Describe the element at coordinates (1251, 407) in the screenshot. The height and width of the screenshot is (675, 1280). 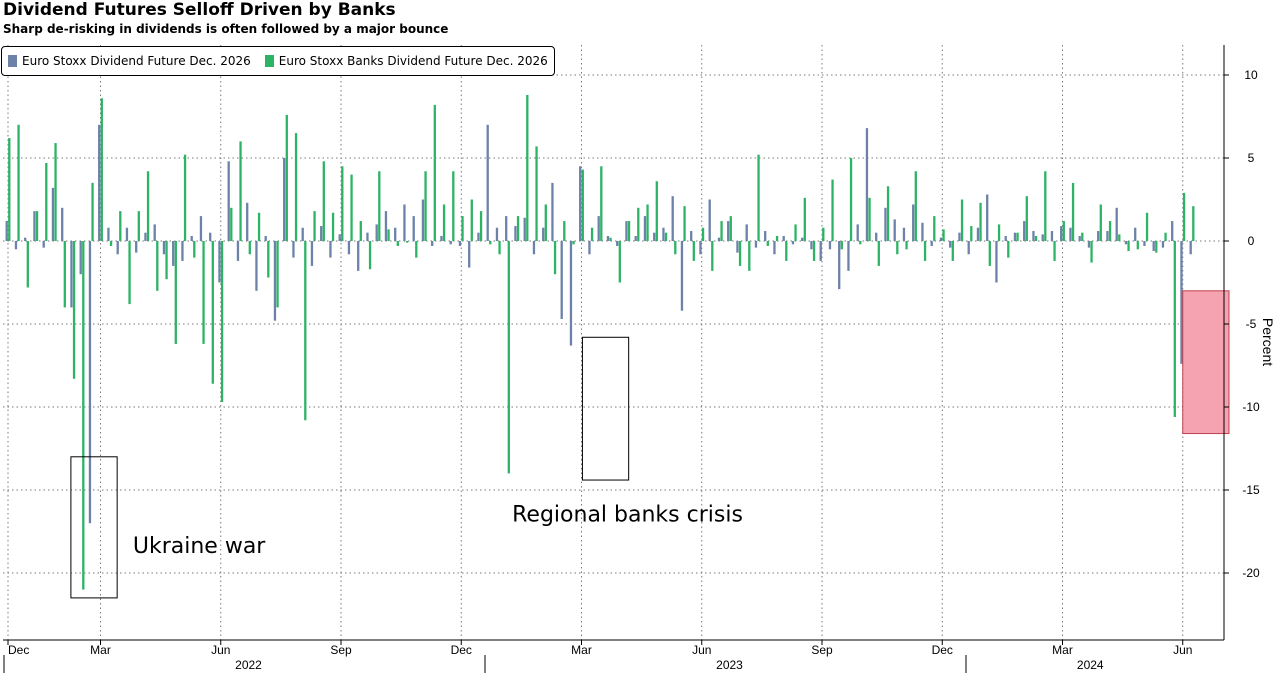
I see `y-tick-label: -10` at that location.